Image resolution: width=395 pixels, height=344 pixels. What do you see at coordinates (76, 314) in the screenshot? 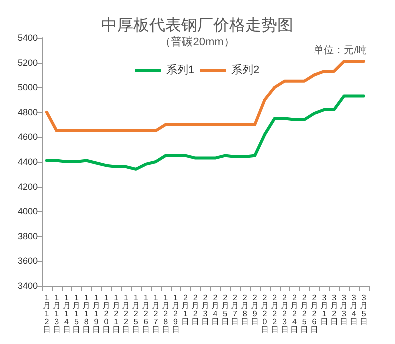
I see `x-tick-label: 1月15日` at bounding box center [76, 314].